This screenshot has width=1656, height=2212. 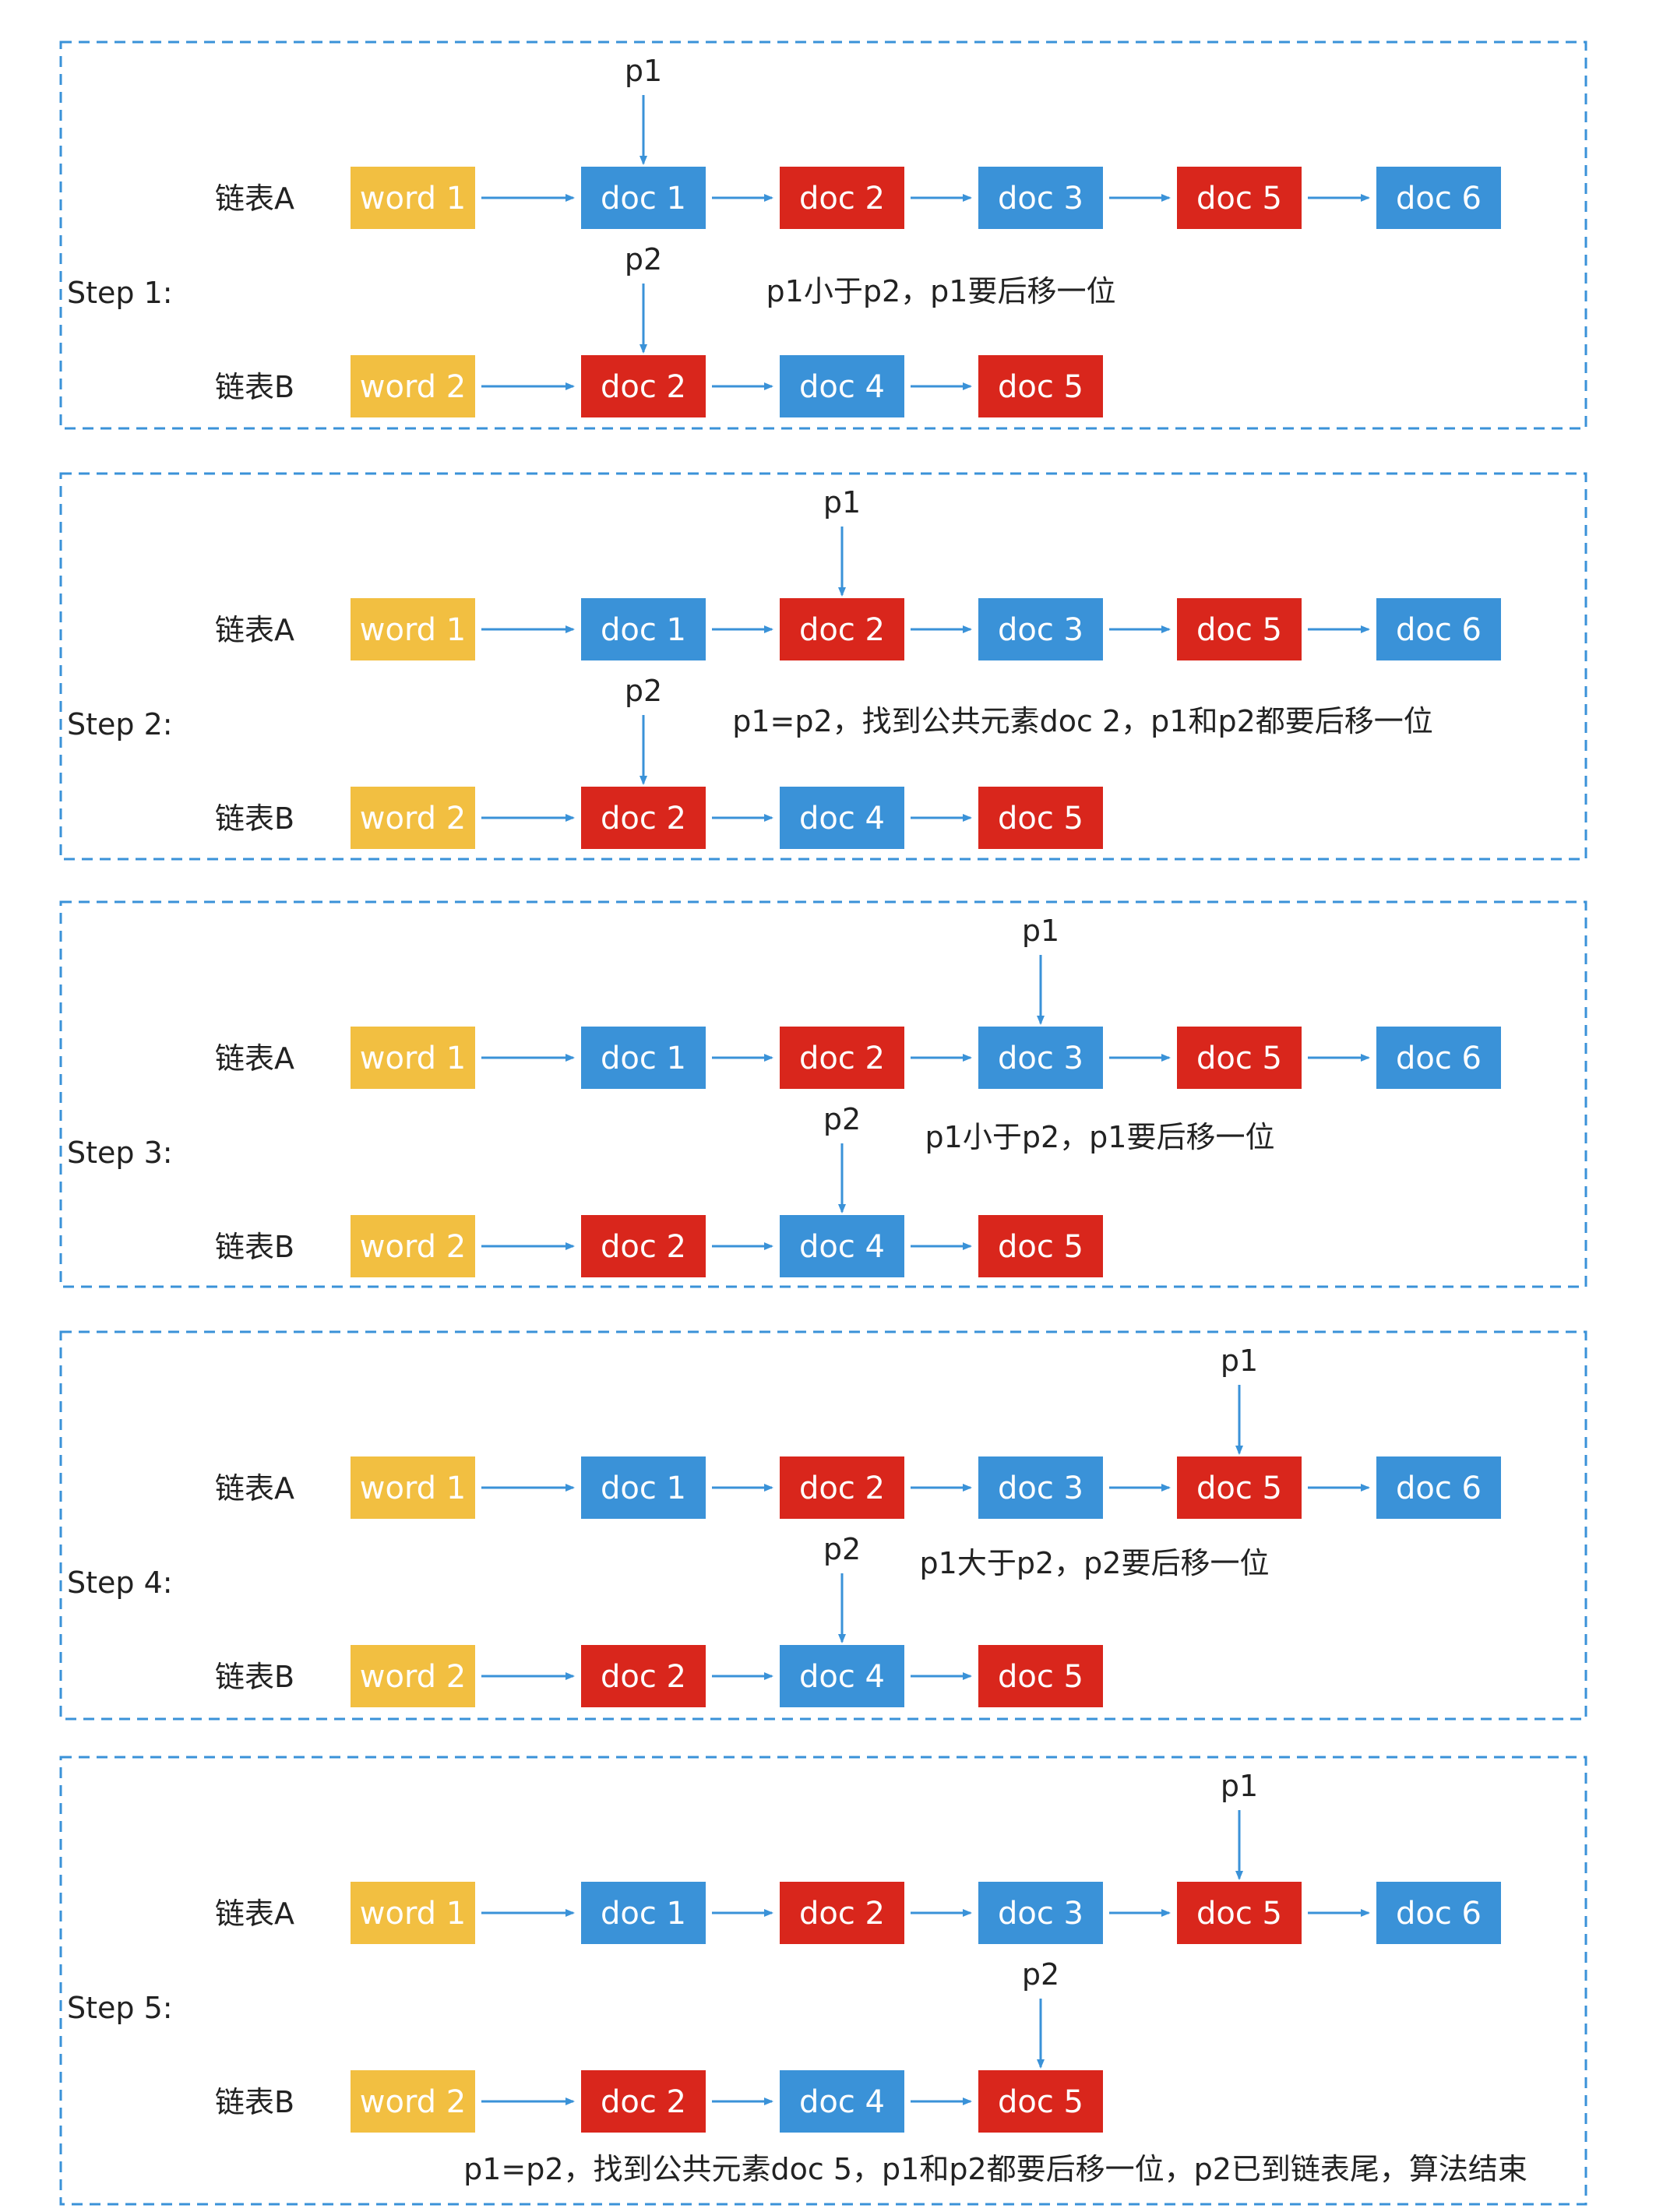 What do you see at coordinates (120, 724) in the screenshot?
I see `step-label: Step 2:` at bounding box center [120, 724].